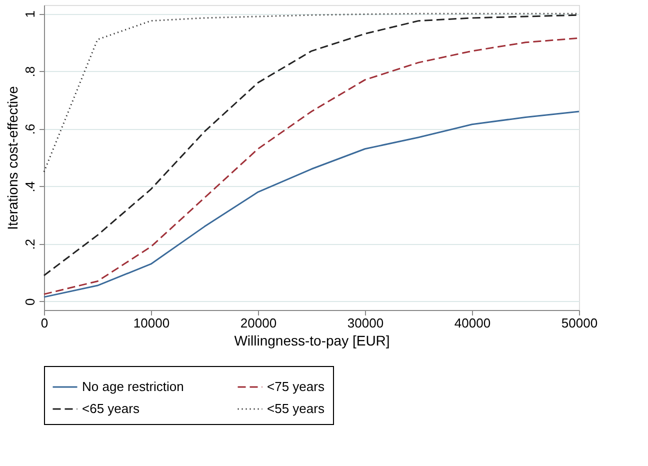  I want to click on y-tick-label: .2, so click(30, 244).